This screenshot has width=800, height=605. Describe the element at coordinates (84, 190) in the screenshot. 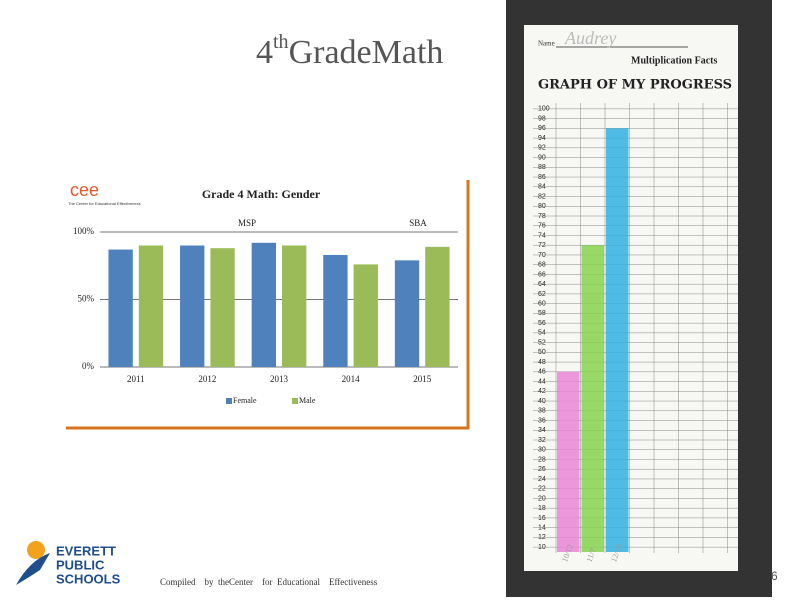

I see `logo-mark: cee` at that location.